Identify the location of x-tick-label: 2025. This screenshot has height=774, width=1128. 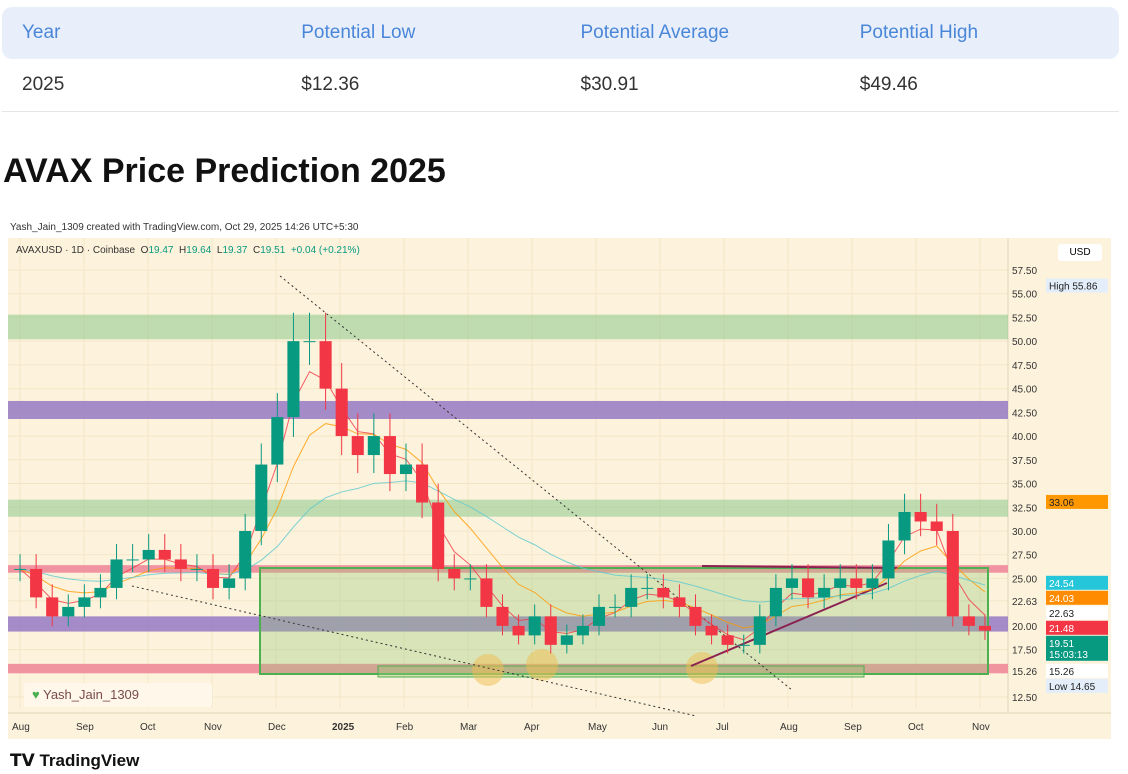
(343, 727).